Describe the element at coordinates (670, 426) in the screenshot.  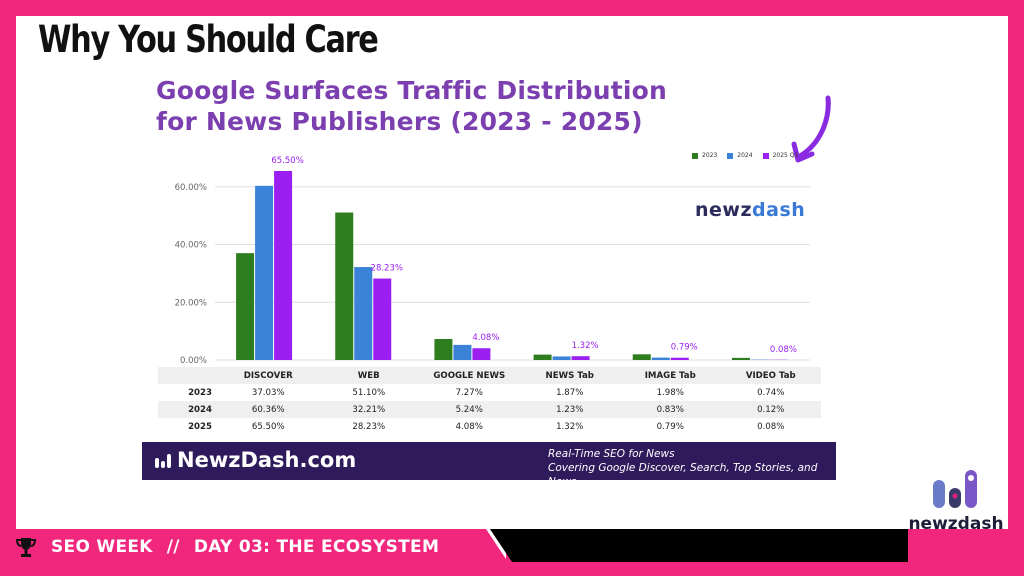
I see `table-cell: 0.79%` at that location.